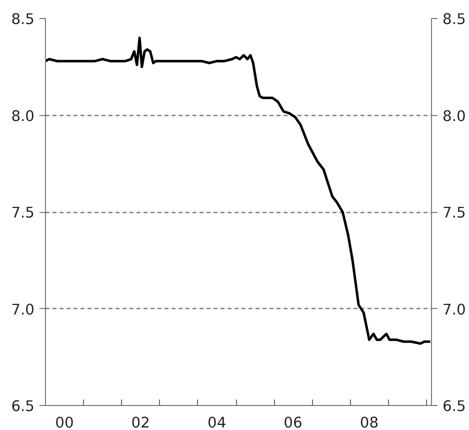 Image resolution: width=469 pixels, height=430 pixels. Describe the element at coordinates (454, 19) in the screenshot. I see `y2-tick-label: 8.5` at that location.